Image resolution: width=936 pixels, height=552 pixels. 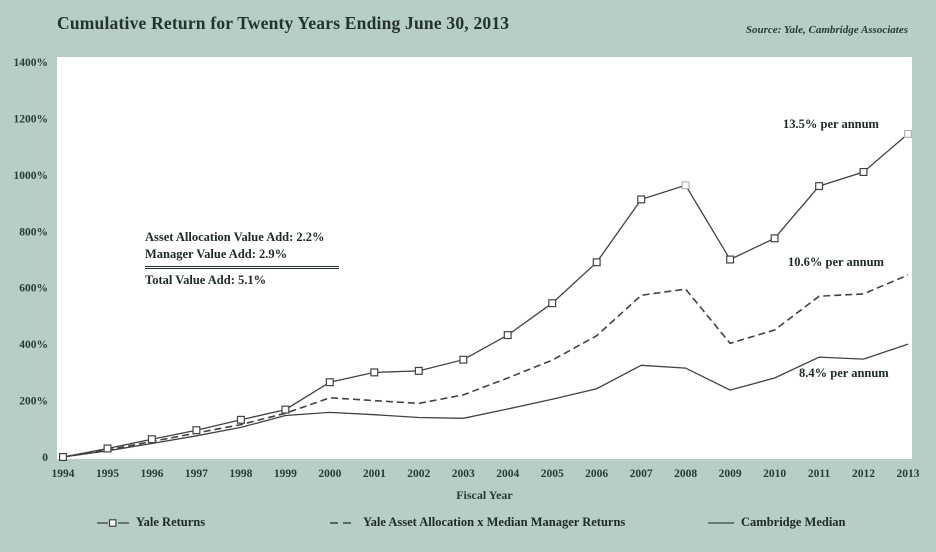 What do you see at coordinates (33, 289) in the screenshot?
I see `y-tick-label: 600%` at bounding box center [33, 289].